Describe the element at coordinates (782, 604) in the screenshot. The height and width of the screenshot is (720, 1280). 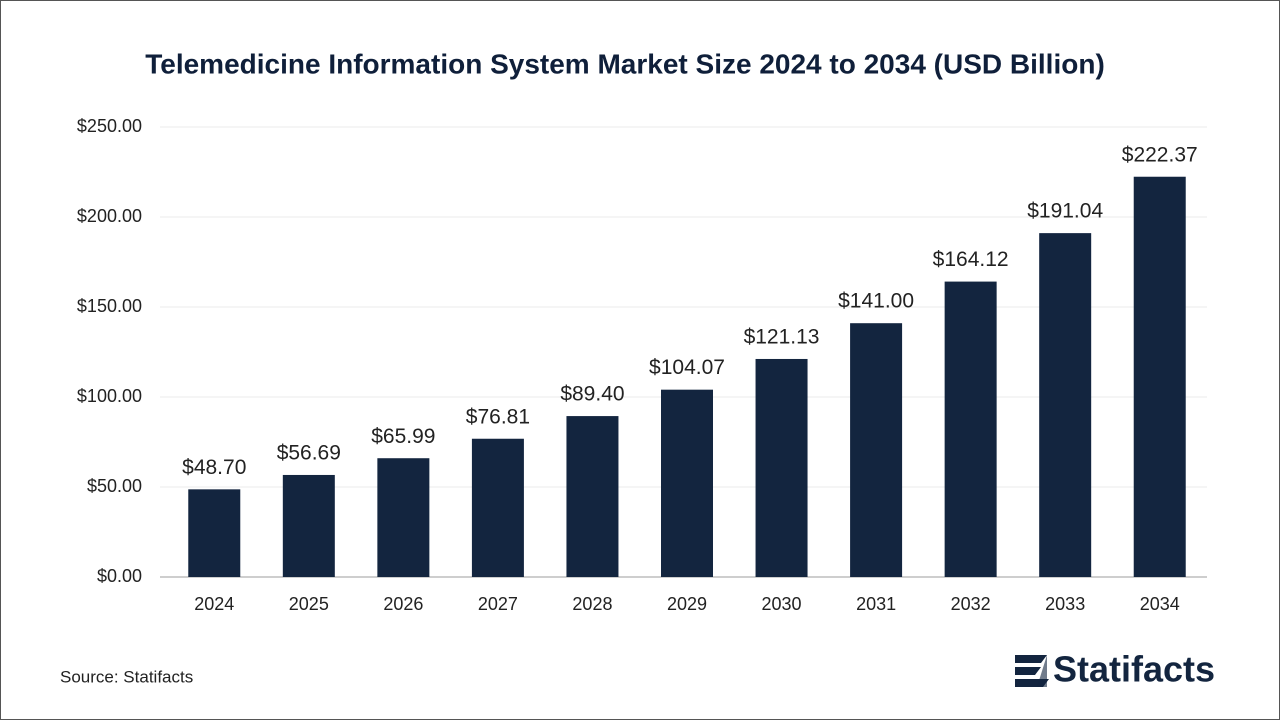
I see `x-tick-label: 2030` at that location.